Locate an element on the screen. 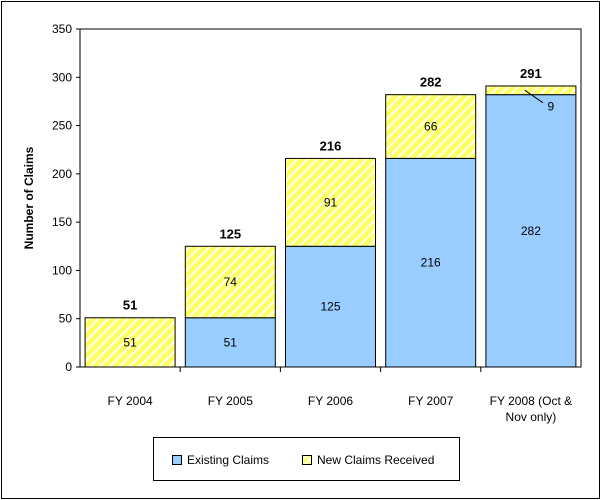 The width and height of the screenshot is (601, 500). y-tick-label: 50 is located at coordinates (66, 319).